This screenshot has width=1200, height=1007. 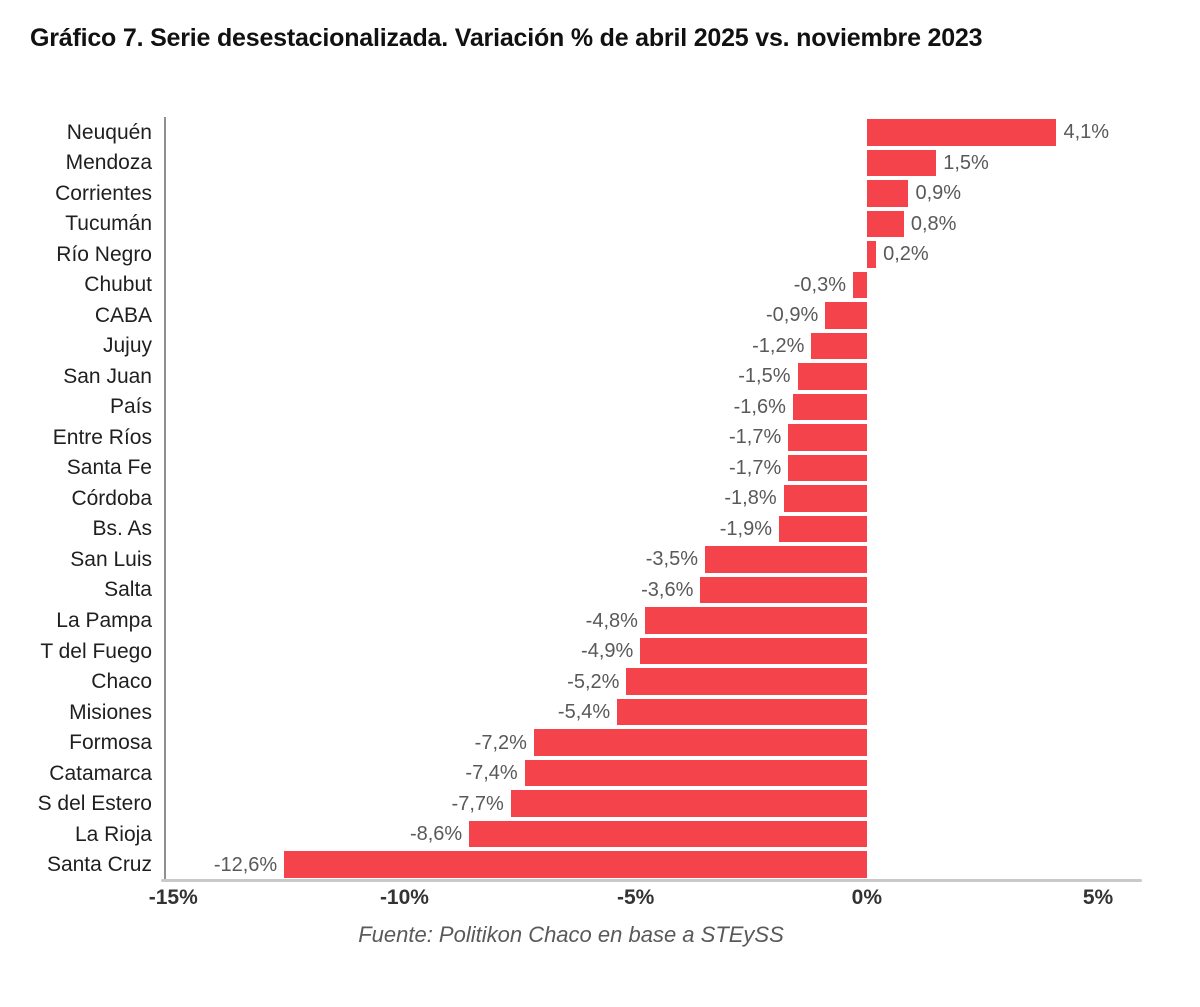 I want to click on bar-row: Santa Fe -1,7%, so click(x=571, y=468).